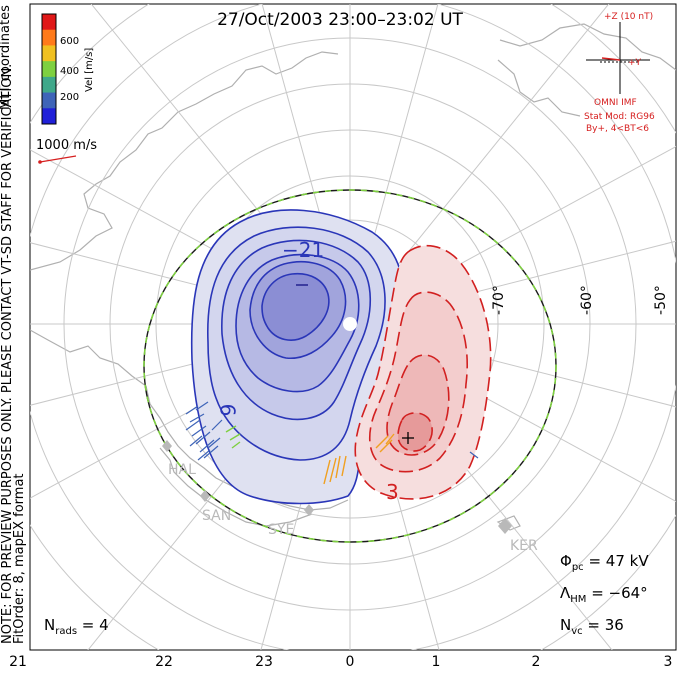 The width and height of the screenshot is (680, 674). What do you see at coordinates (40, 162) in the screenshot?
I see `reference-vector-dot` at bounding box center [40, 162].